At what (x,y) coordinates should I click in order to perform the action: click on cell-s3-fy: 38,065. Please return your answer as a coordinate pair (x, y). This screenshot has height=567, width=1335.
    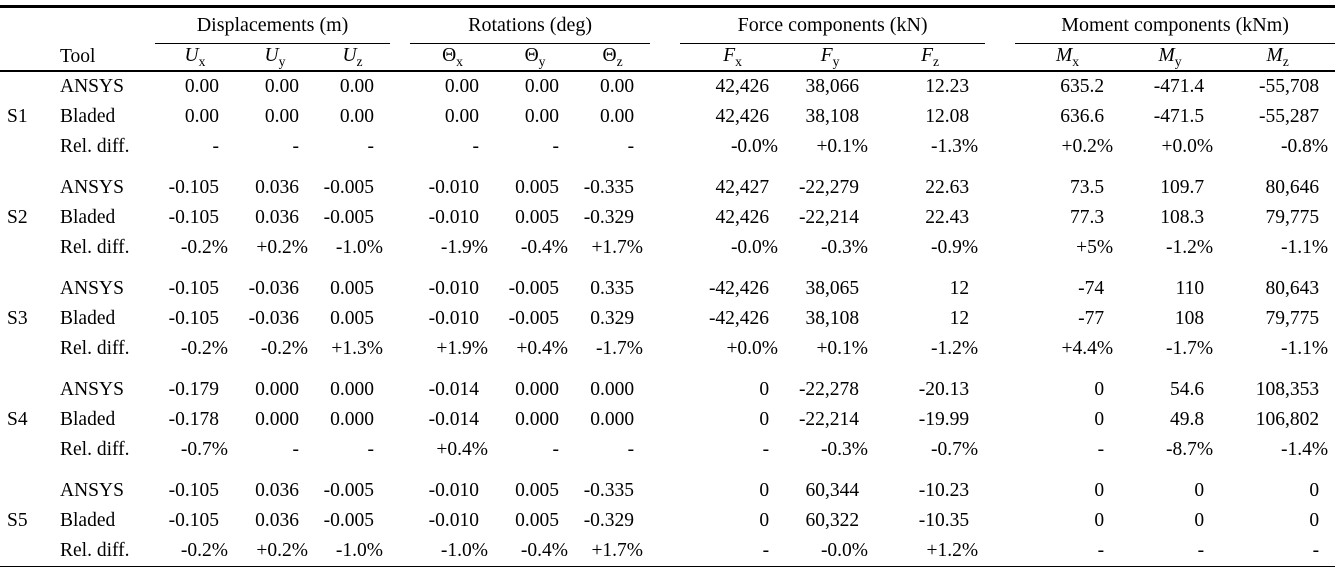
    Looking at the image, I should click on (832, 288).